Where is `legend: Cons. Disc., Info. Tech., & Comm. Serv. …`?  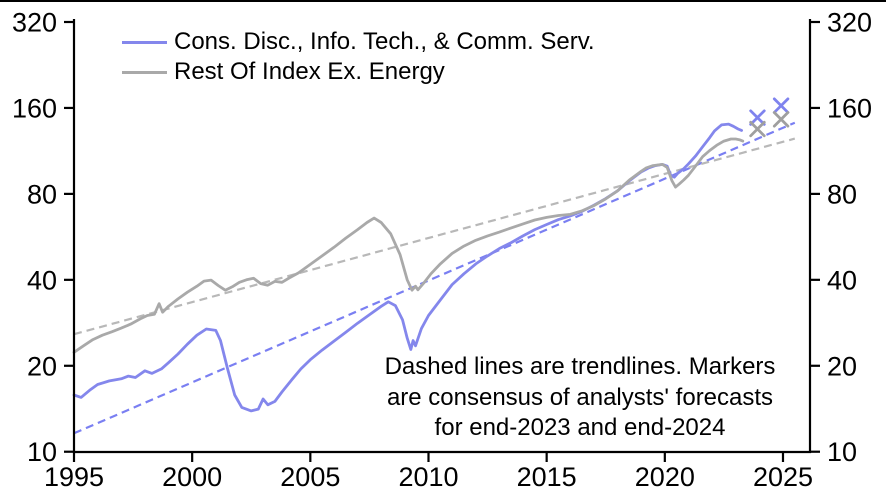 legend: Cons. Disc., Info. Tech., & Comm. Serv. … is located at coordinates (358, 57).